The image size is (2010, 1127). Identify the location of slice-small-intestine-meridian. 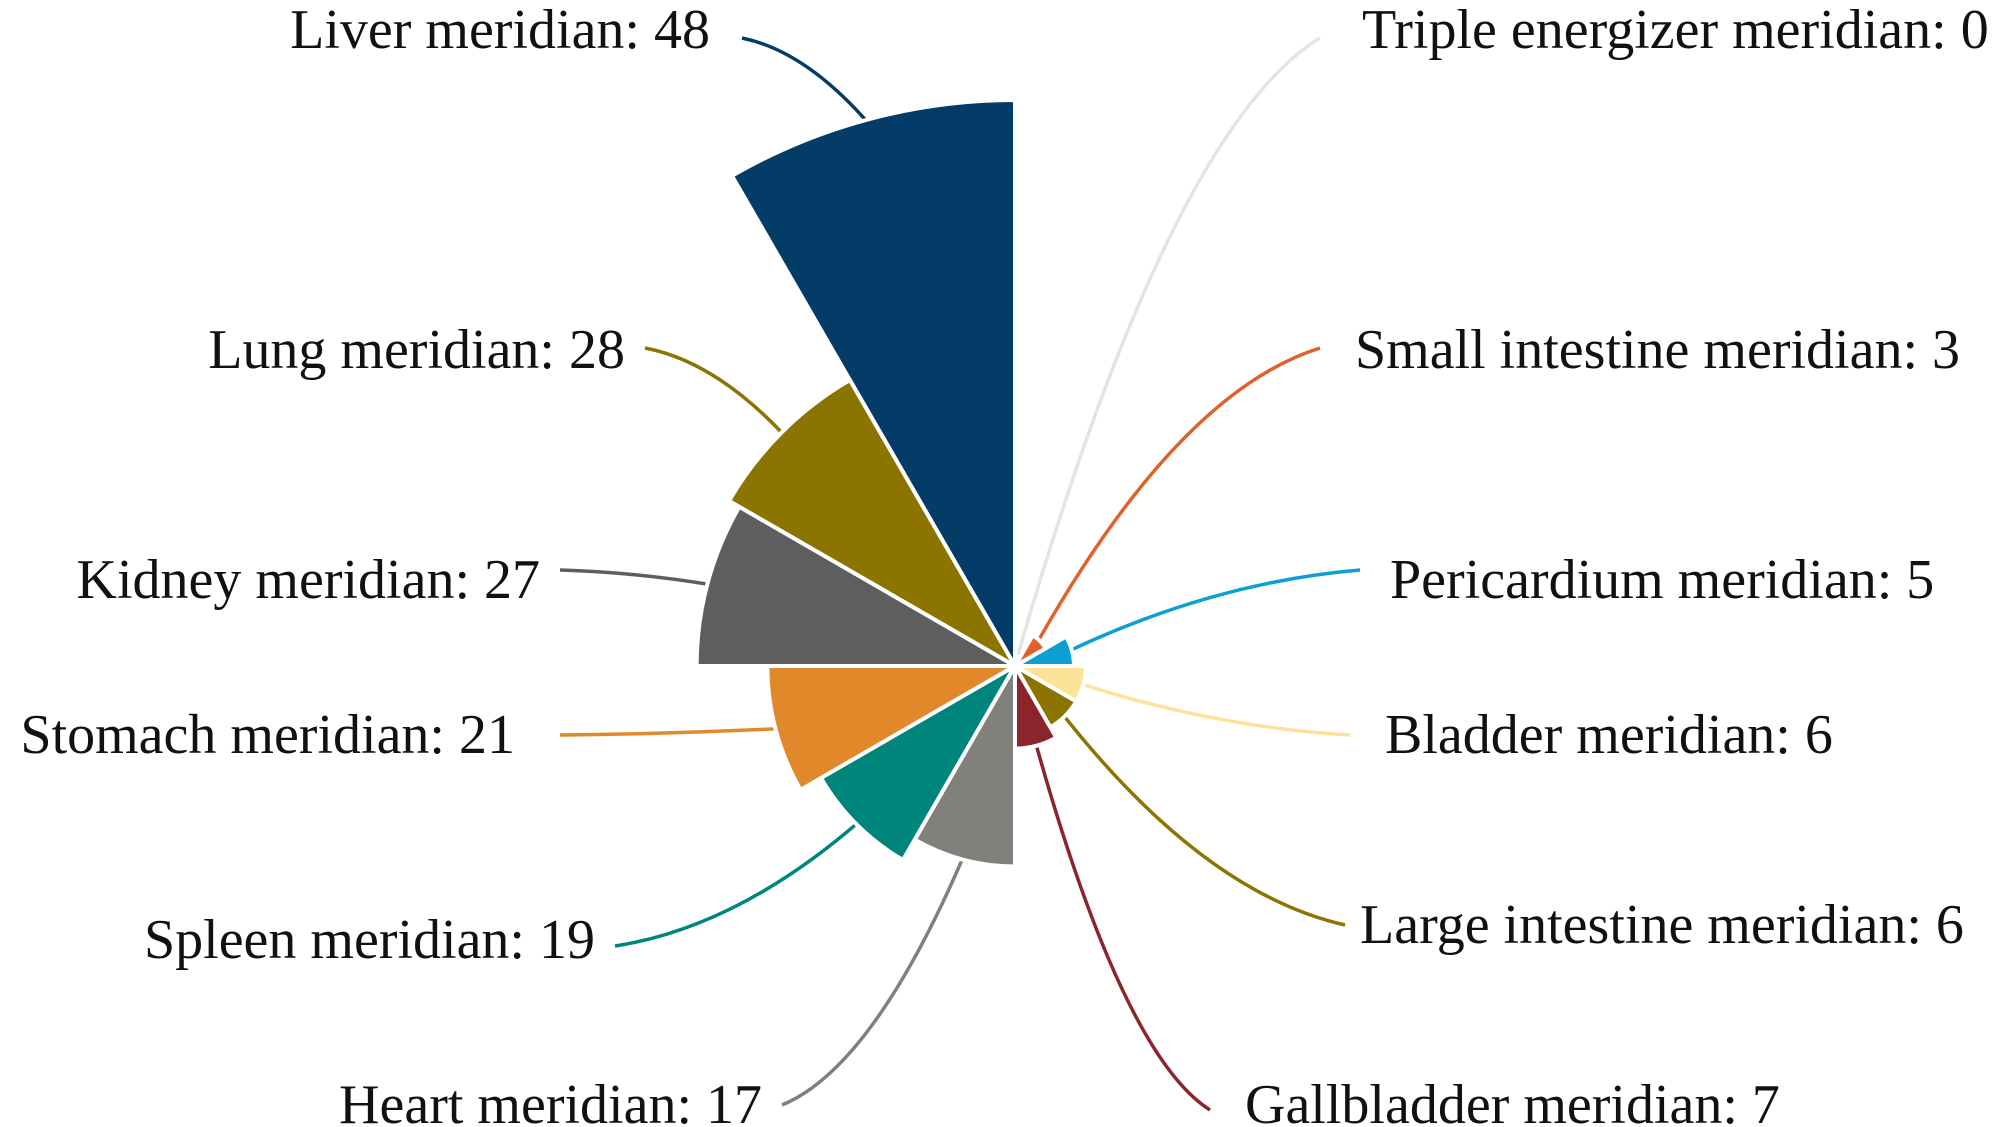
(1029, 652).